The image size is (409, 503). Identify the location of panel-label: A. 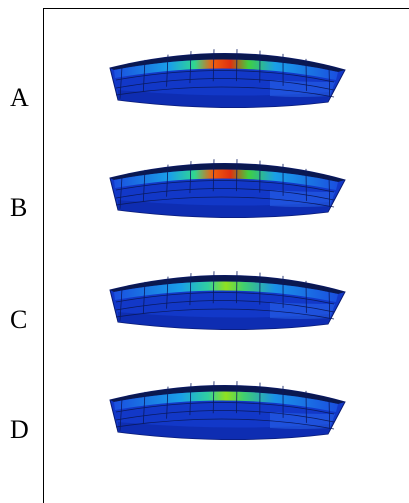
(19, 97).